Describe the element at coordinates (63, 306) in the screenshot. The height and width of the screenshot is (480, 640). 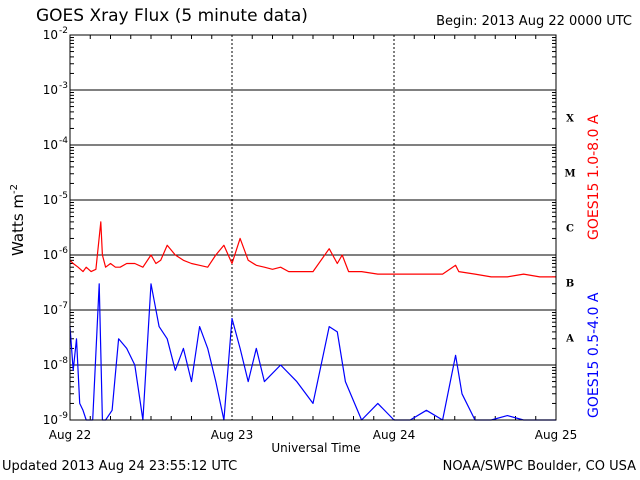
I see `y-tick-exponent: -7` at that location.